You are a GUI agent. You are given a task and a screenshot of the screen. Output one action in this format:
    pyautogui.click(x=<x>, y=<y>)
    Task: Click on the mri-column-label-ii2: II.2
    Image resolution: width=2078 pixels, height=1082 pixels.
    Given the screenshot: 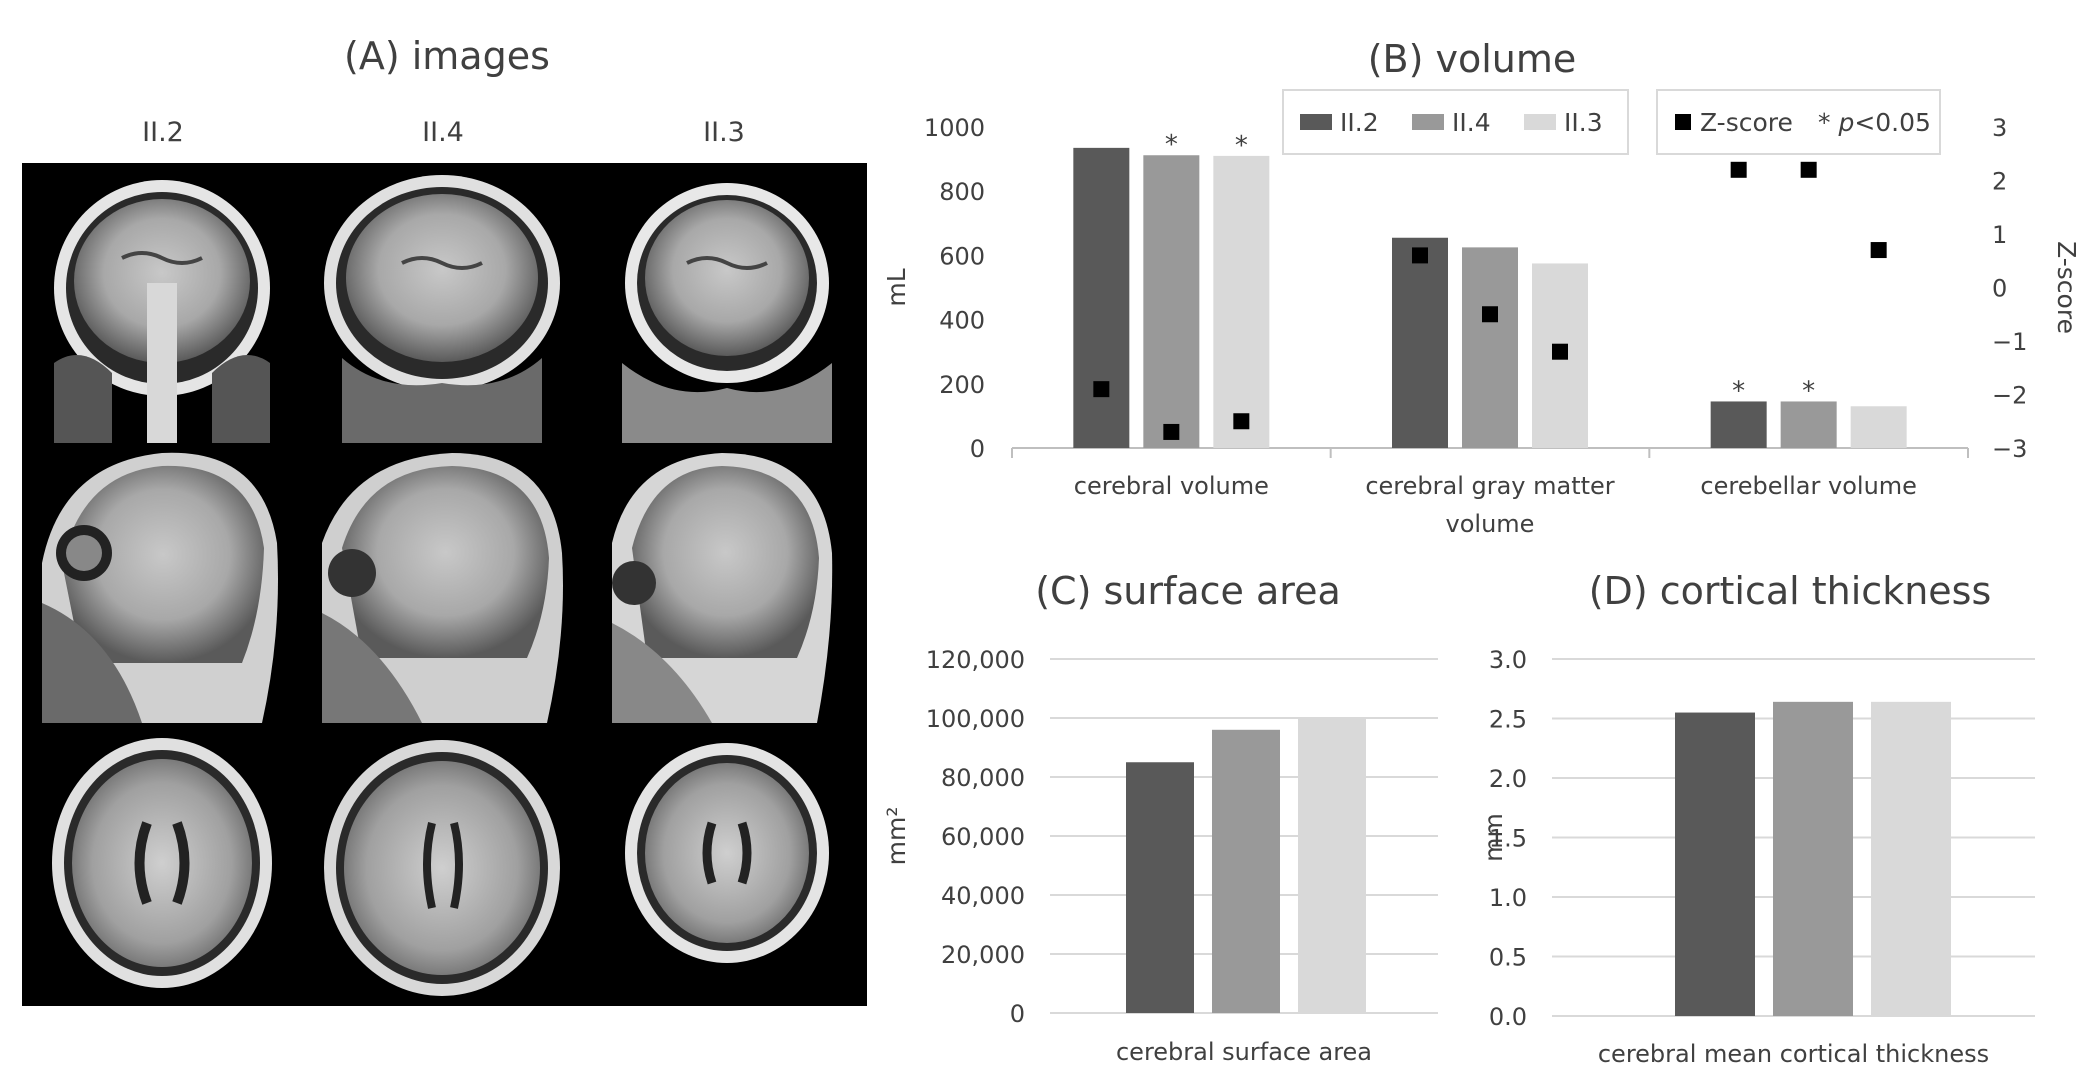 What is the action you would take?
    pyautogui.click(x=163, y=132)
    